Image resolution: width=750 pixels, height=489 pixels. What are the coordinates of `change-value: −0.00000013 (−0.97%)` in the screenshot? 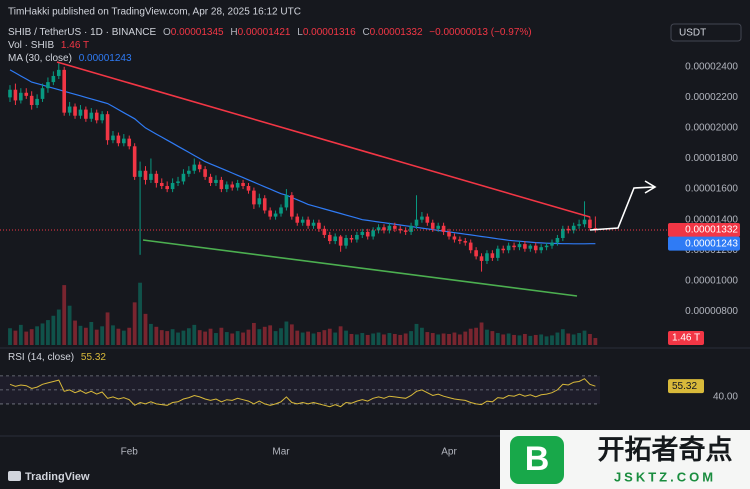 It's located at (480, 32).